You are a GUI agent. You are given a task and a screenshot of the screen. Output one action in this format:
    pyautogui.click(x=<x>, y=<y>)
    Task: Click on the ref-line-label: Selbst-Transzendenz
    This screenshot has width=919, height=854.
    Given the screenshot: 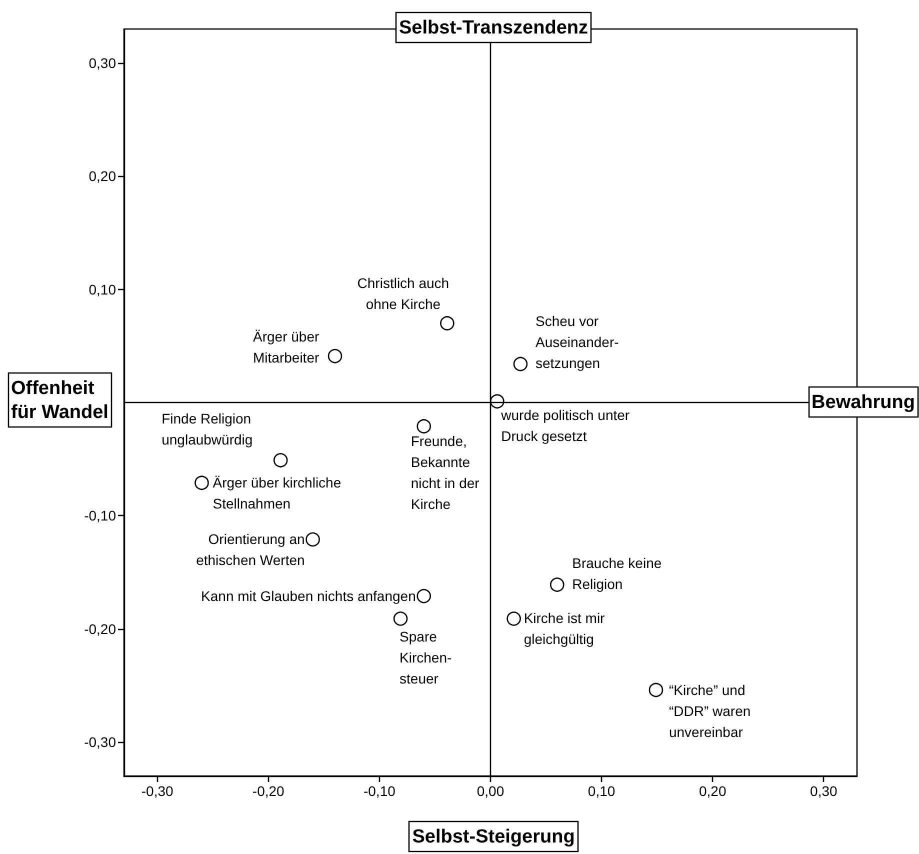 What is the action you would take?
    pyautogui.click(x=493, y=28)
    